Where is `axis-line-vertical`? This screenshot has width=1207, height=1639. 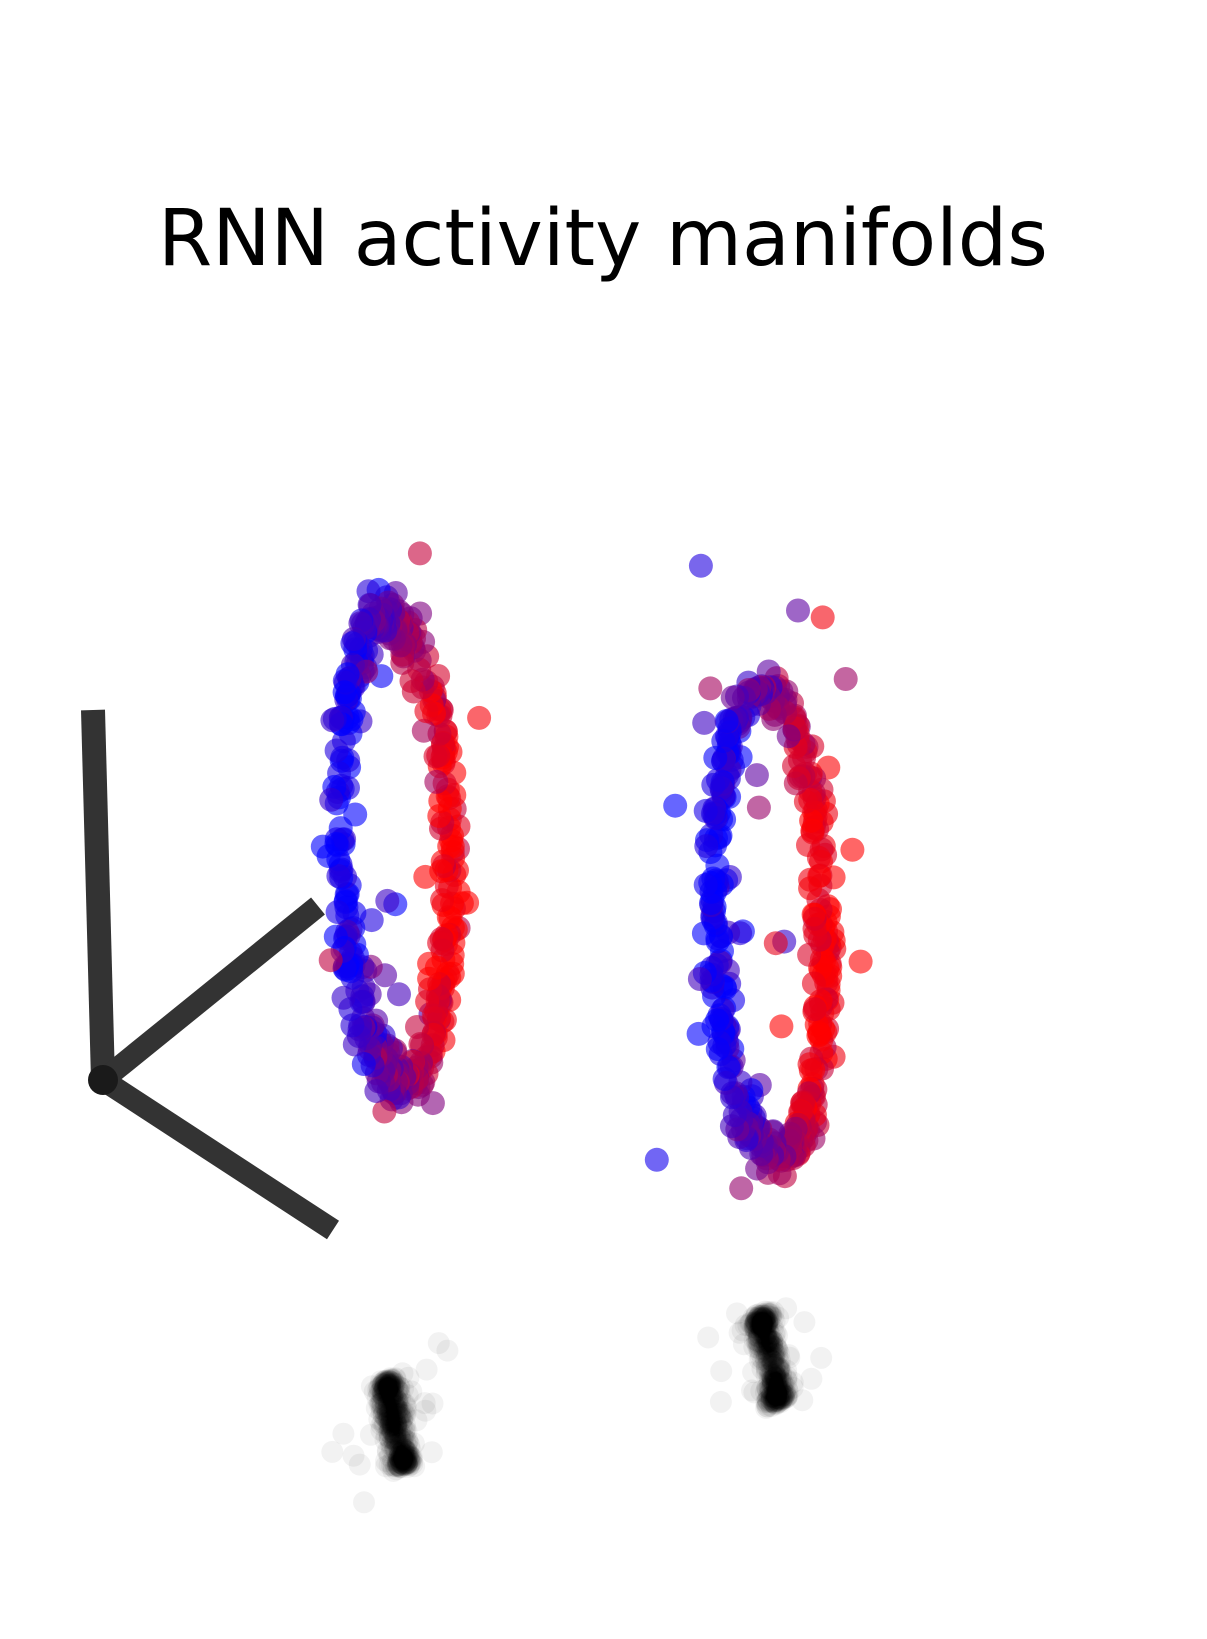 axis-line-vertical is located at coordinates (98, 895).